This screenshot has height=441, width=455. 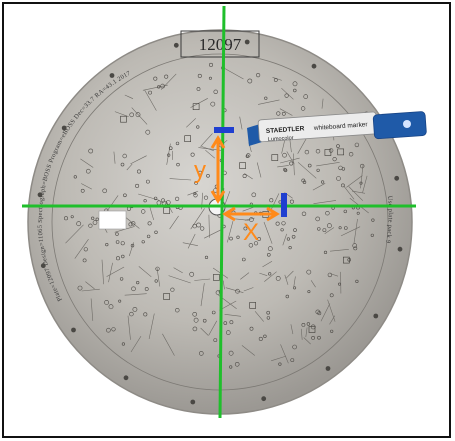 What do you see at coordinates (285, 130) in the screenshot?
I see `marker-brand: STAEDTLER` at bounding box center [285, 130].